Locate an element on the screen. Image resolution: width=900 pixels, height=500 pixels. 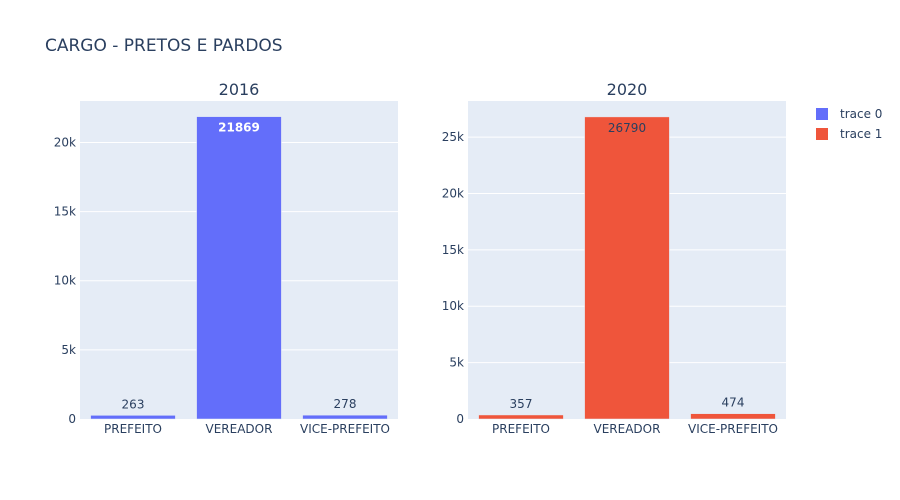
data-label: 263 is located at coordinates (133, 404).